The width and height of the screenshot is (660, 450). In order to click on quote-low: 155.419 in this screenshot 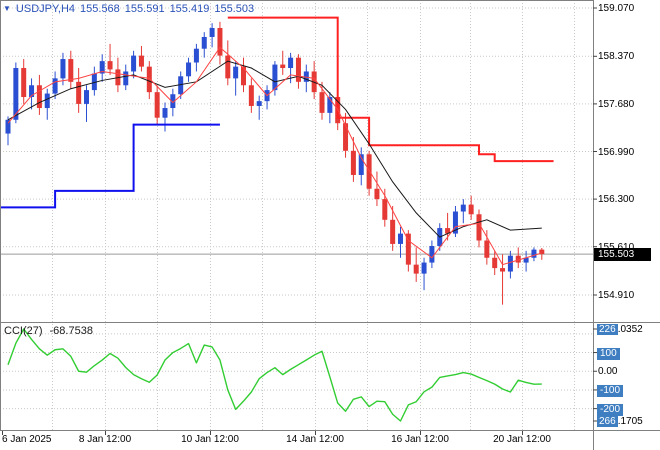, I will do `click(189, 9)`.